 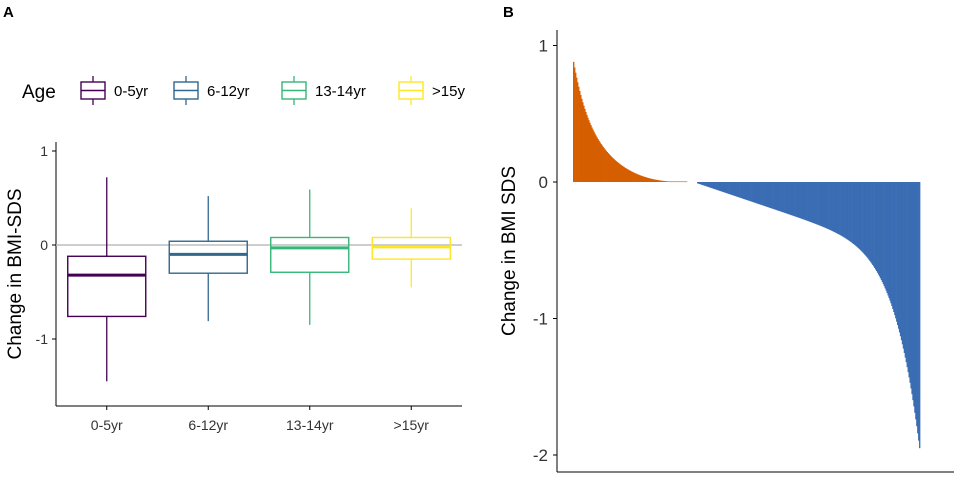 What do you see at coordinates (208, 257) in the screenshot?
I see `box-iqr` at bounding box center [208, 257].